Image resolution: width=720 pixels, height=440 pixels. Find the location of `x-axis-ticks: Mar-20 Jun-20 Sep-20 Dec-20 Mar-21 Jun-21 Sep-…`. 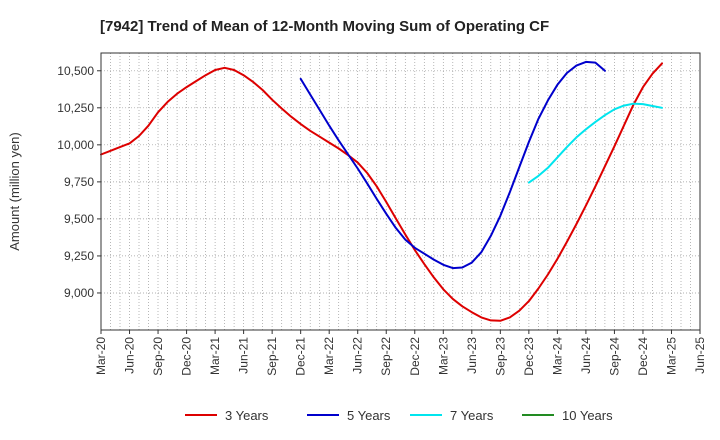

x-axis-ticks: Mar-20 Jun-20 Sep-20 Dec-20 Mar-21 Jun-21 Sep-… is located at coordinates (400, 353).